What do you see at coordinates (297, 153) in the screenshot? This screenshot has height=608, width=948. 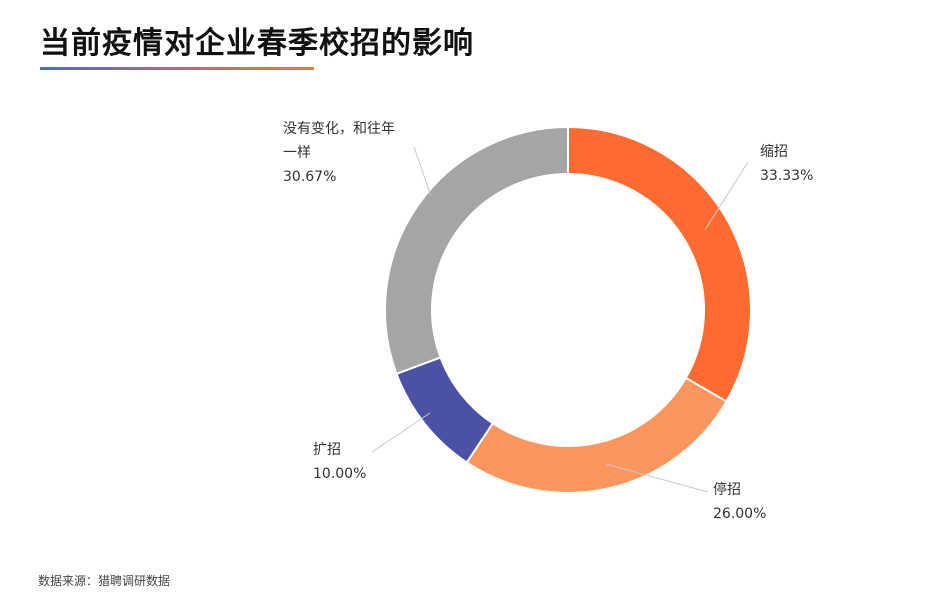 I see `label-name-meiyoubianhua: 一样` at bounding box center [297, 153].